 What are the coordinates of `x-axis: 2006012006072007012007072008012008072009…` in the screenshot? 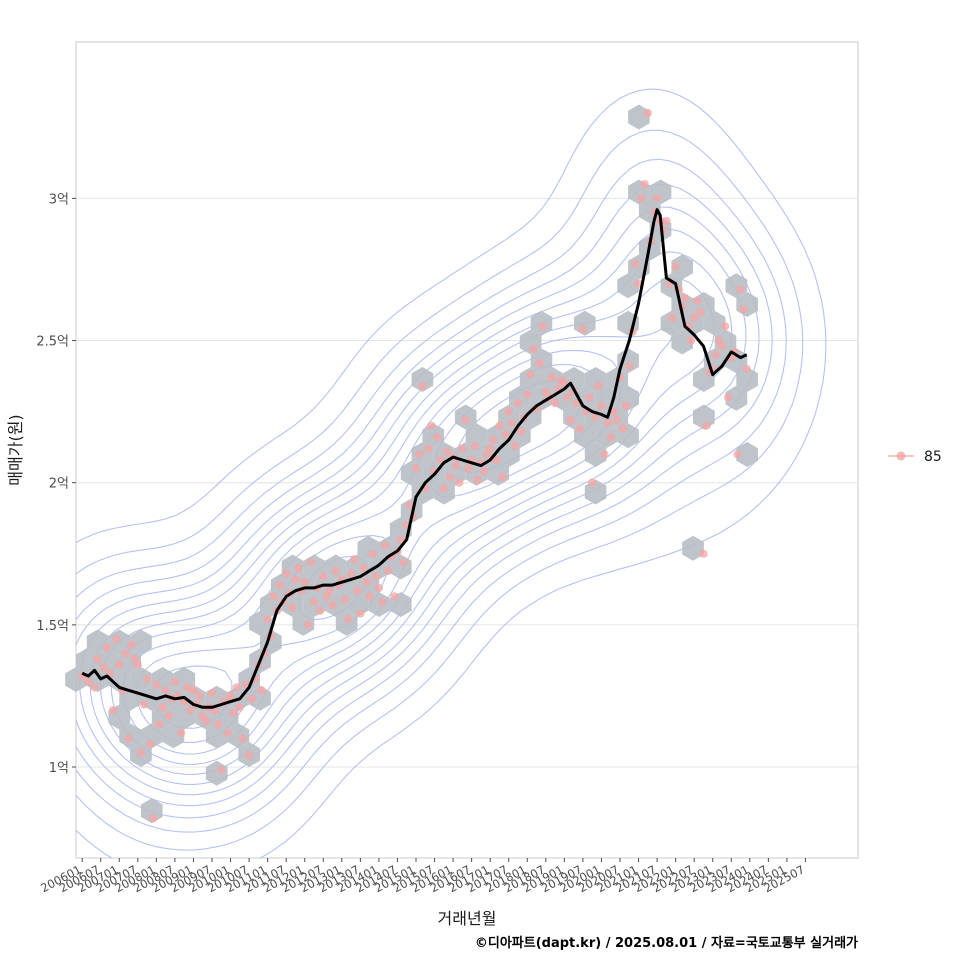 It's located at (422, 876).